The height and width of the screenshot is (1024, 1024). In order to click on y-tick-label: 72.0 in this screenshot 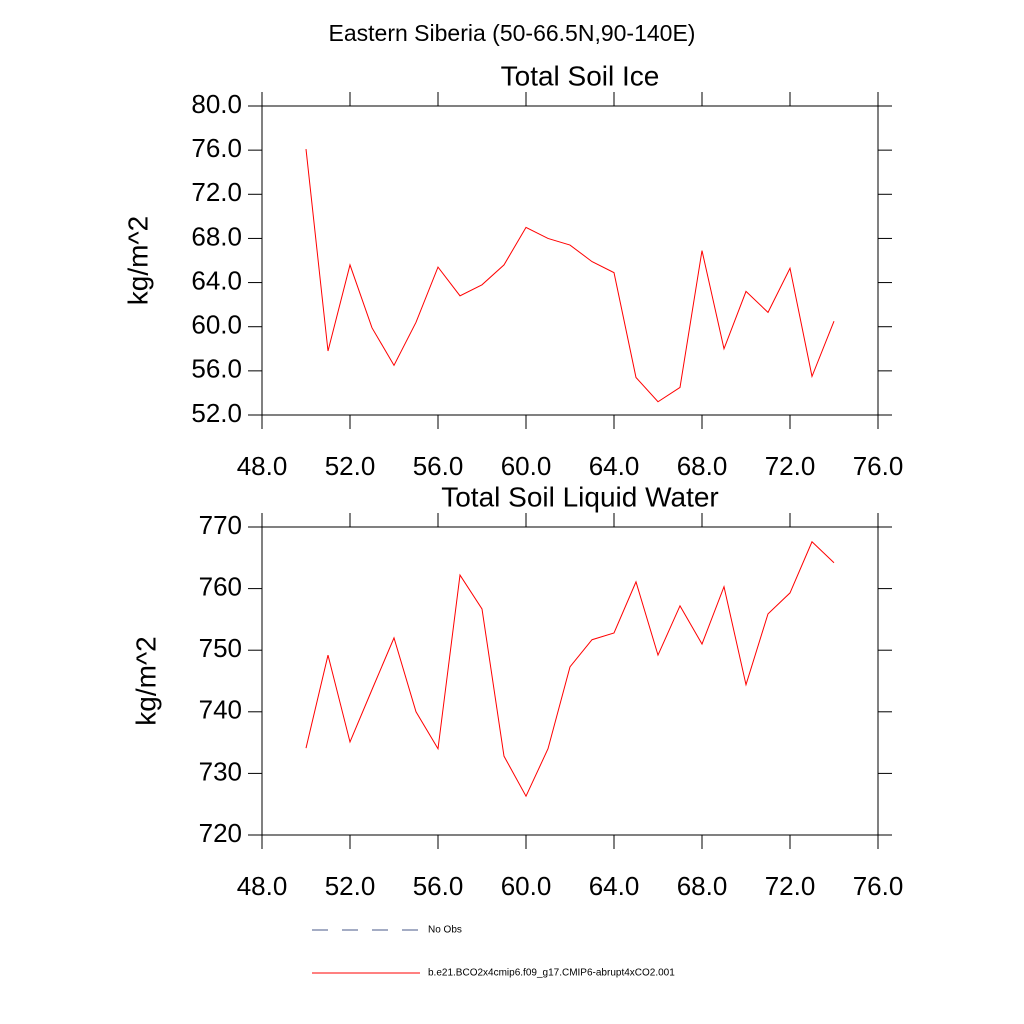, I will do `click(216, 192)`.